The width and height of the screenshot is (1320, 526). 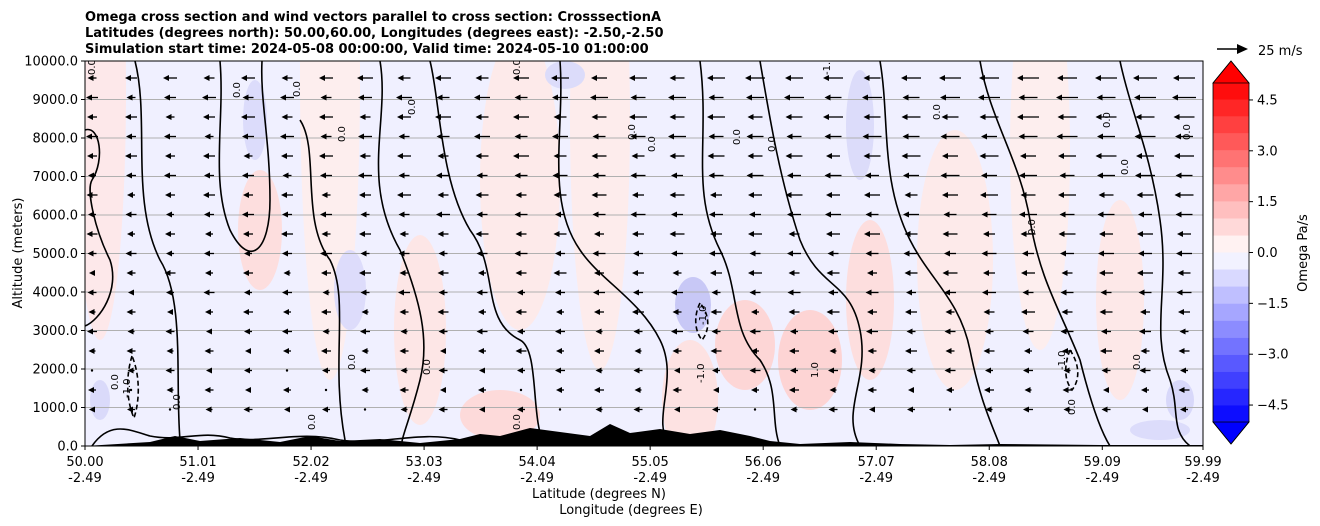 What do you see at coordinates (599, 494) in the screenshot?
I see `x-axis-label-latitude: Latitude (degrees N)` at bounding box center [599, 494].